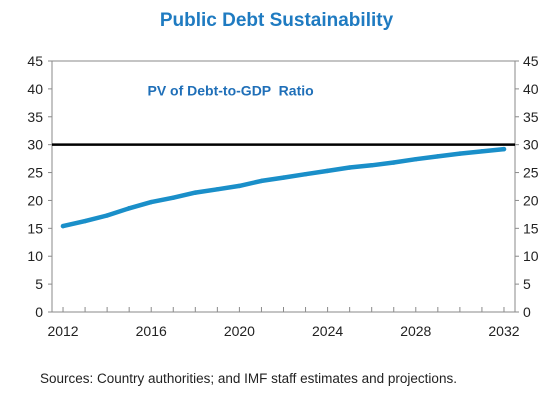 Image resolution: width=553 pixels, height=408 pixels. Describe the element at coordinates (35, 173) in the screenshot. I see `y-tick-label-left: 25` at that location.